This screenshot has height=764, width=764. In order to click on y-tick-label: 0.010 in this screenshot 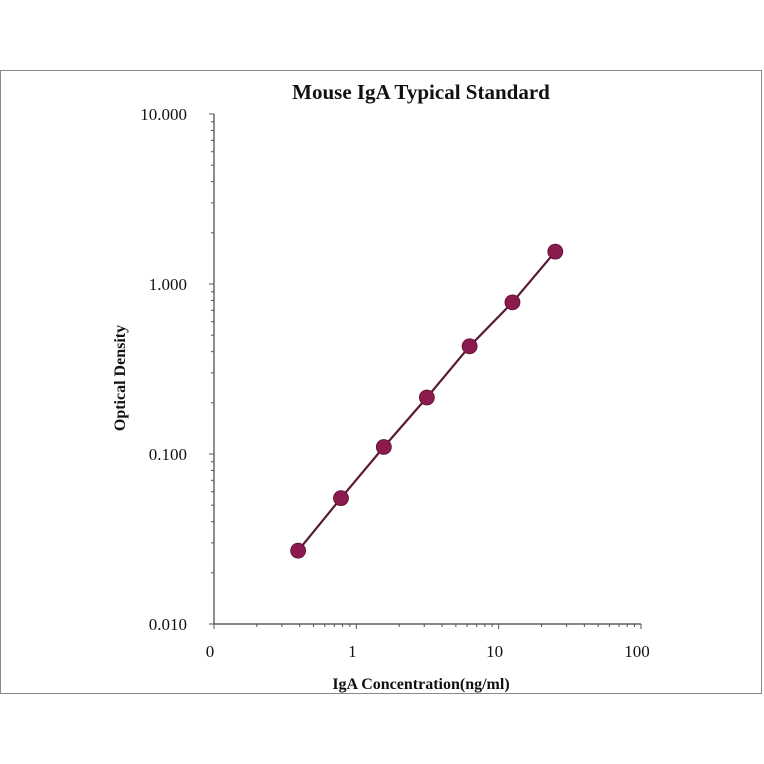, I will do `click(168, 624)`.